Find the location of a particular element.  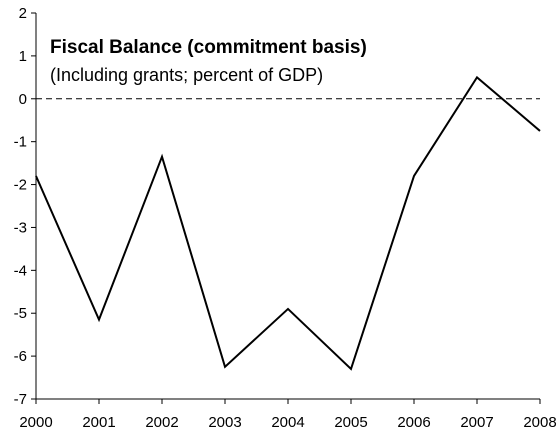

y-axis-ticks: 2 1 0 -1 -2 -3 -4 -5 -6 -7 is located at coordinates (25, 206).